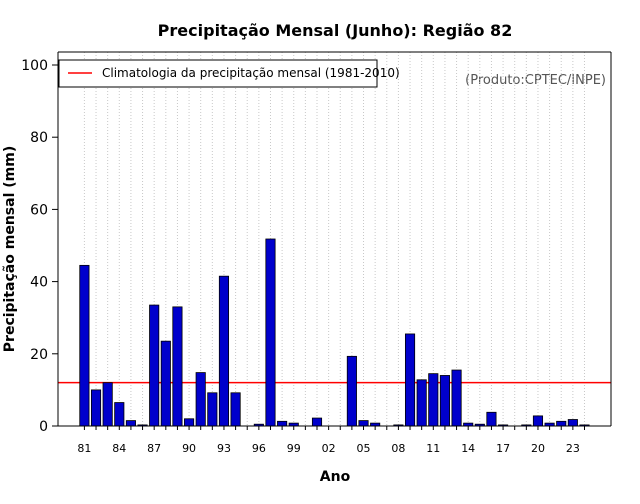 The image size is (640, 504). What do you see at coordinates (224, 448) in the screenshot?
I see `x-tick-label: 93` at bounding box center [224, 448].